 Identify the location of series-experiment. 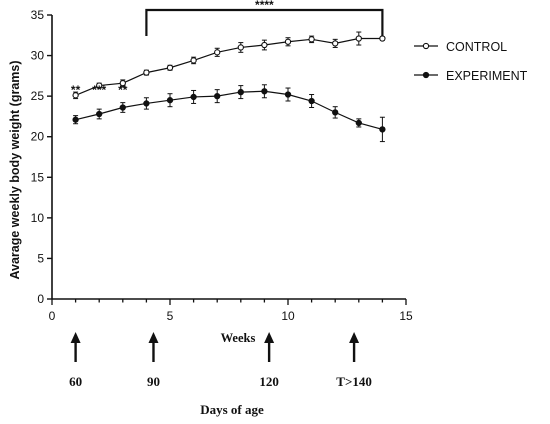
(229, 113).